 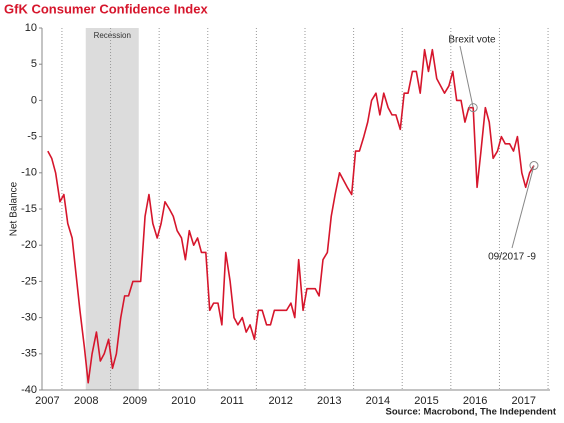 I want to click on y-axis-label: Net Balance, so click(x=14, y=208).